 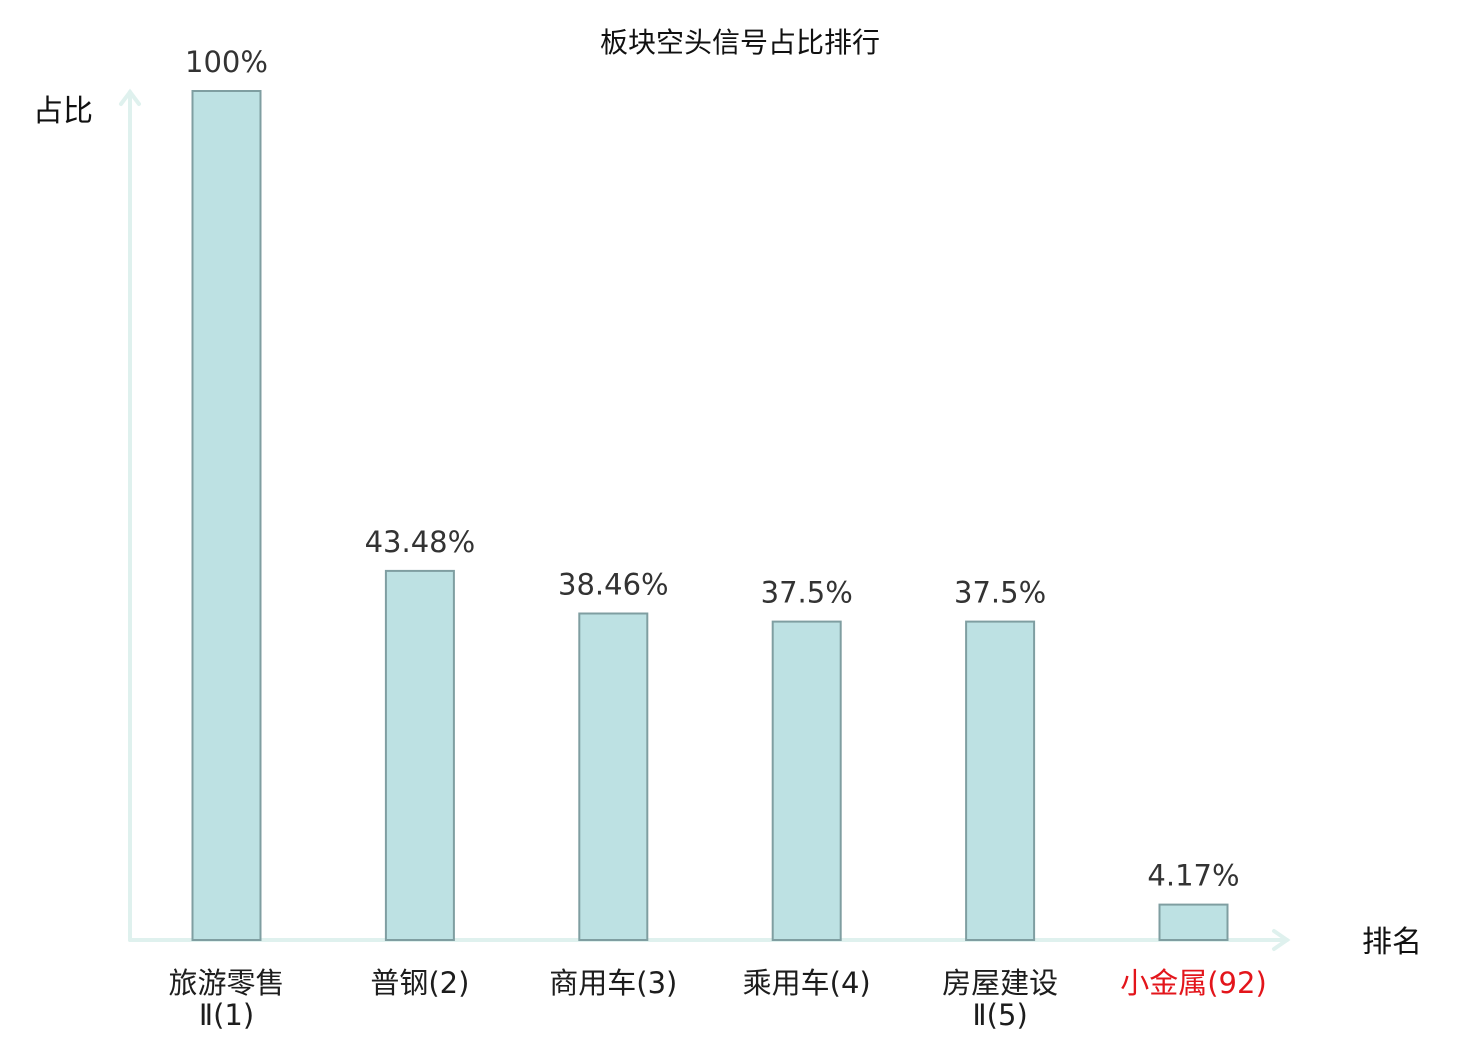 What do you see at coordinates (999, 1015) in the screenshot?
I see `x-tick-label-5-line-2: Ⅱ(5)` at bounding box center [999, 1015].